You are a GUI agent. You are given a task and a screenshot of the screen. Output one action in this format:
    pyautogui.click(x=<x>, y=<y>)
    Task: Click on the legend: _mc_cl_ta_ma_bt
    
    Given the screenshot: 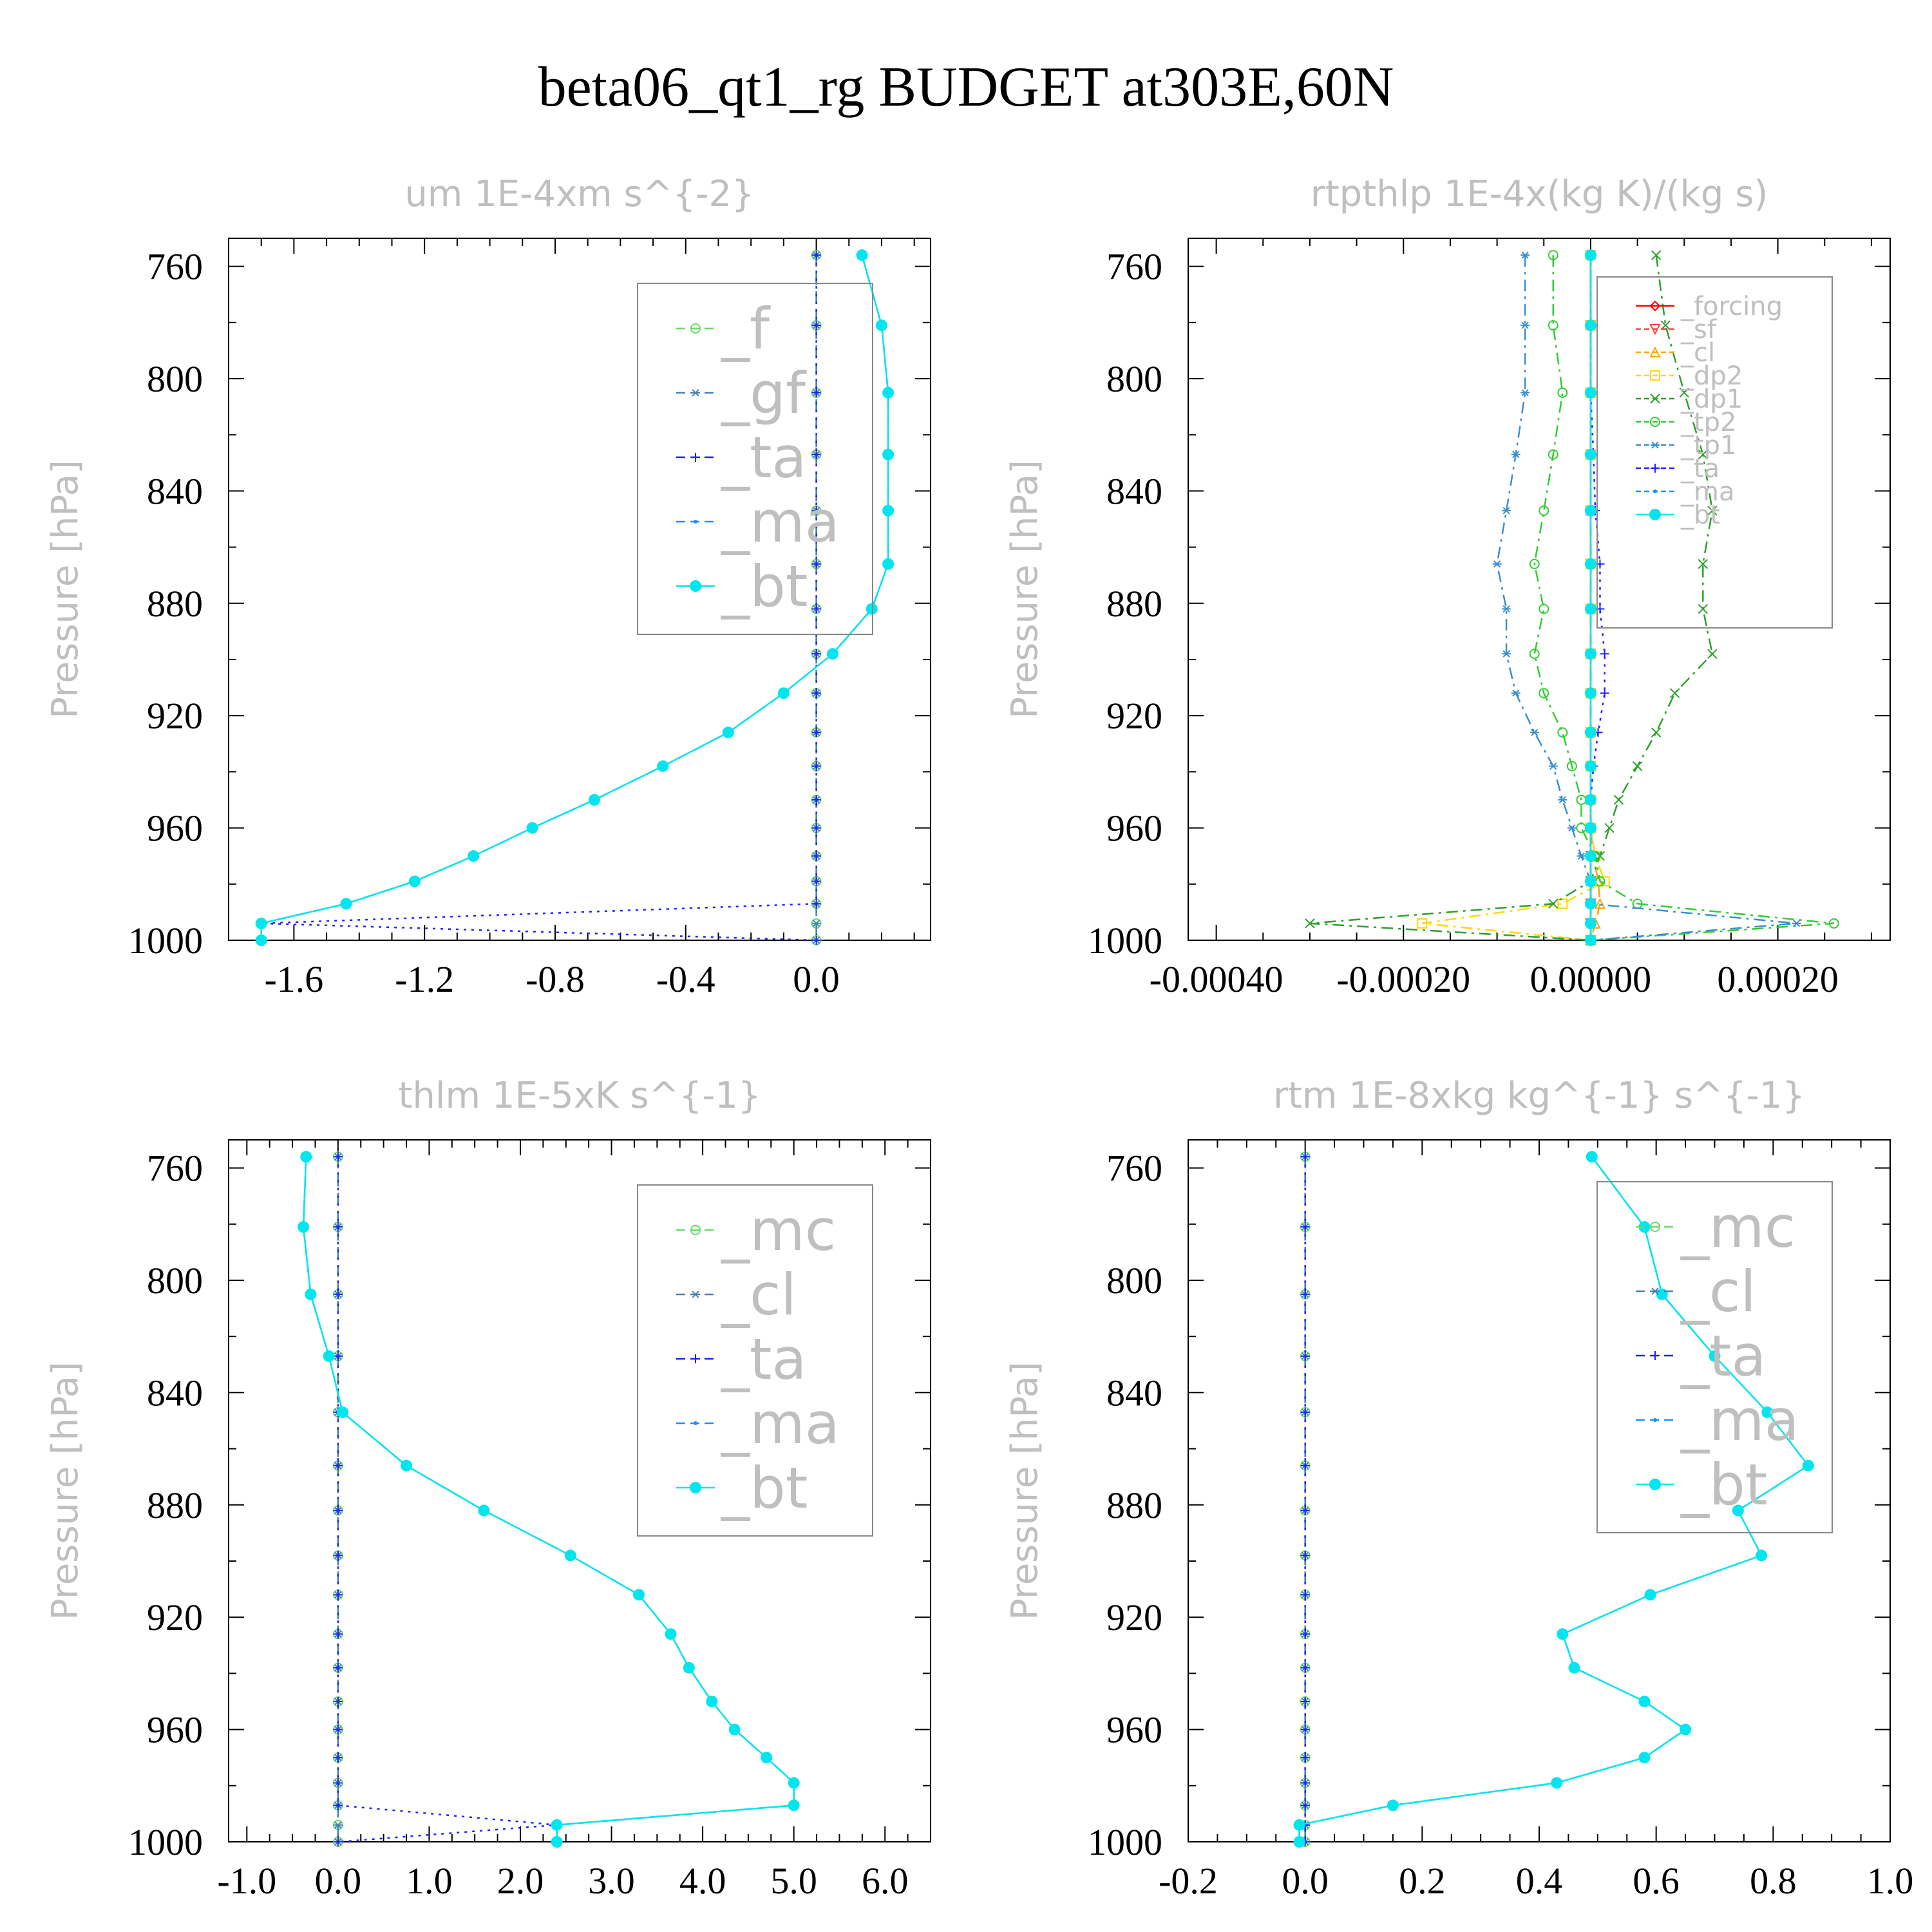 What is the action you would take?
    pyautogui.click(x=755, y=1360)
    